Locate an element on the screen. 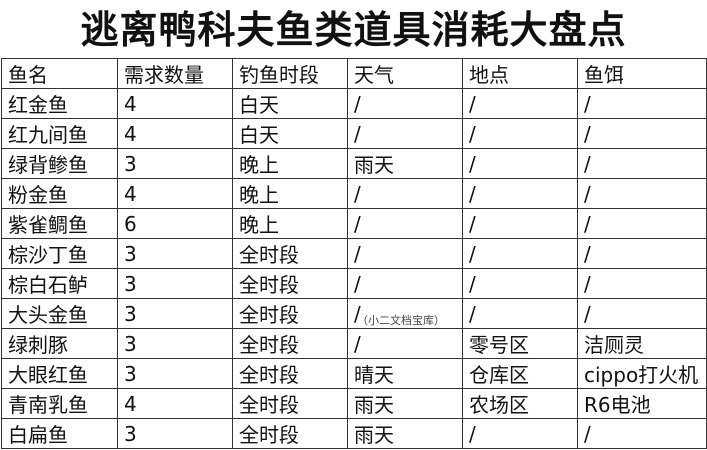 Image resolution: width=707 pixels, height=450 pixels. header-cell: 天气 is located at coordinates (405, 73).